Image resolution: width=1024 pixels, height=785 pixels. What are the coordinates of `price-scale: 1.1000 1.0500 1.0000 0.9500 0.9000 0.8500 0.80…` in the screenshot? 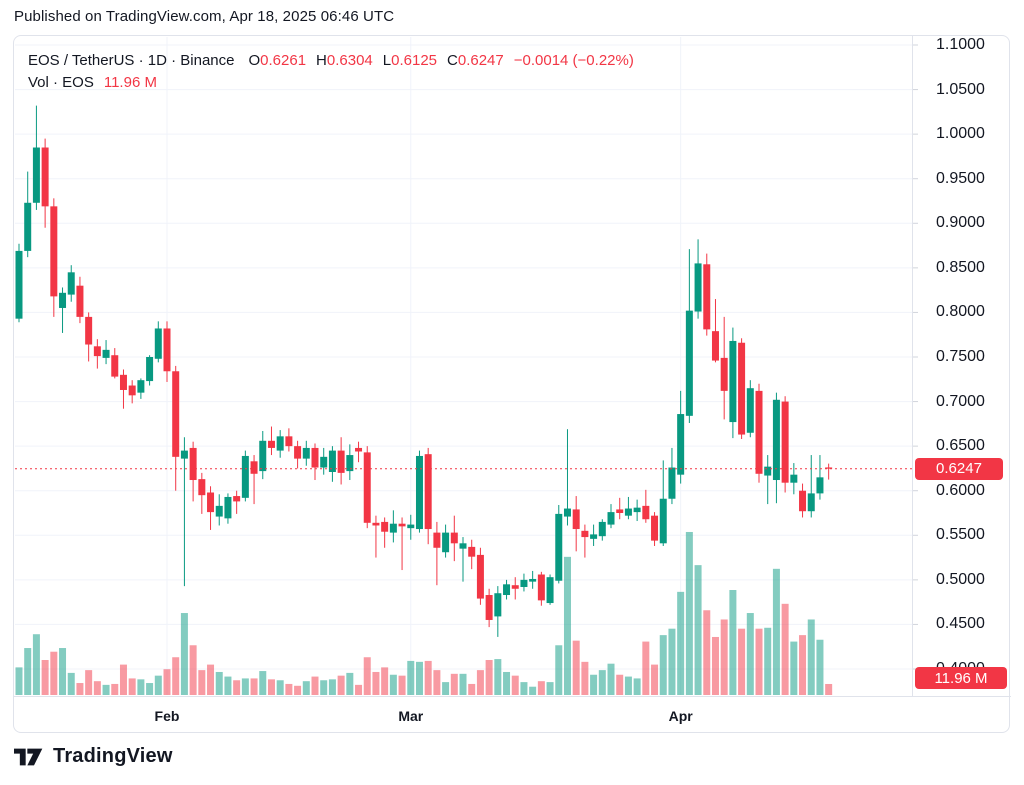 It's located at (961, 366).